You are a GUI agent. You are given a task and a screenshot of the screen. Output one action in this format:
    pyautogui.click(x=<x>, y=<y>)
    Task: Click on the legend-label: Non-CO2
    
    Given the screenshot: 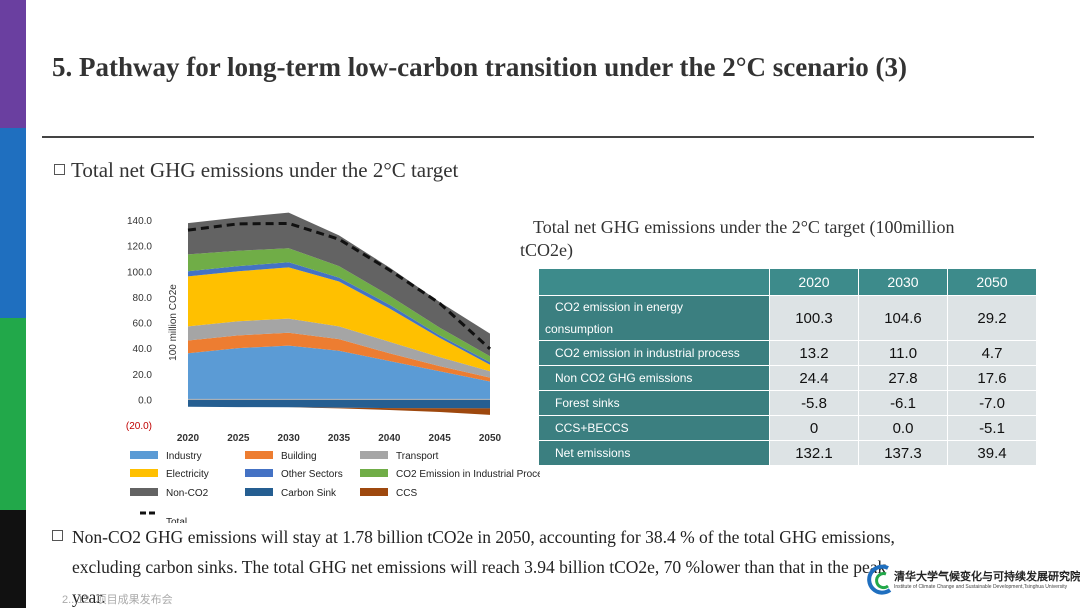 What is the action you would take?
    pyautogui.click(x=187, y=493)
    